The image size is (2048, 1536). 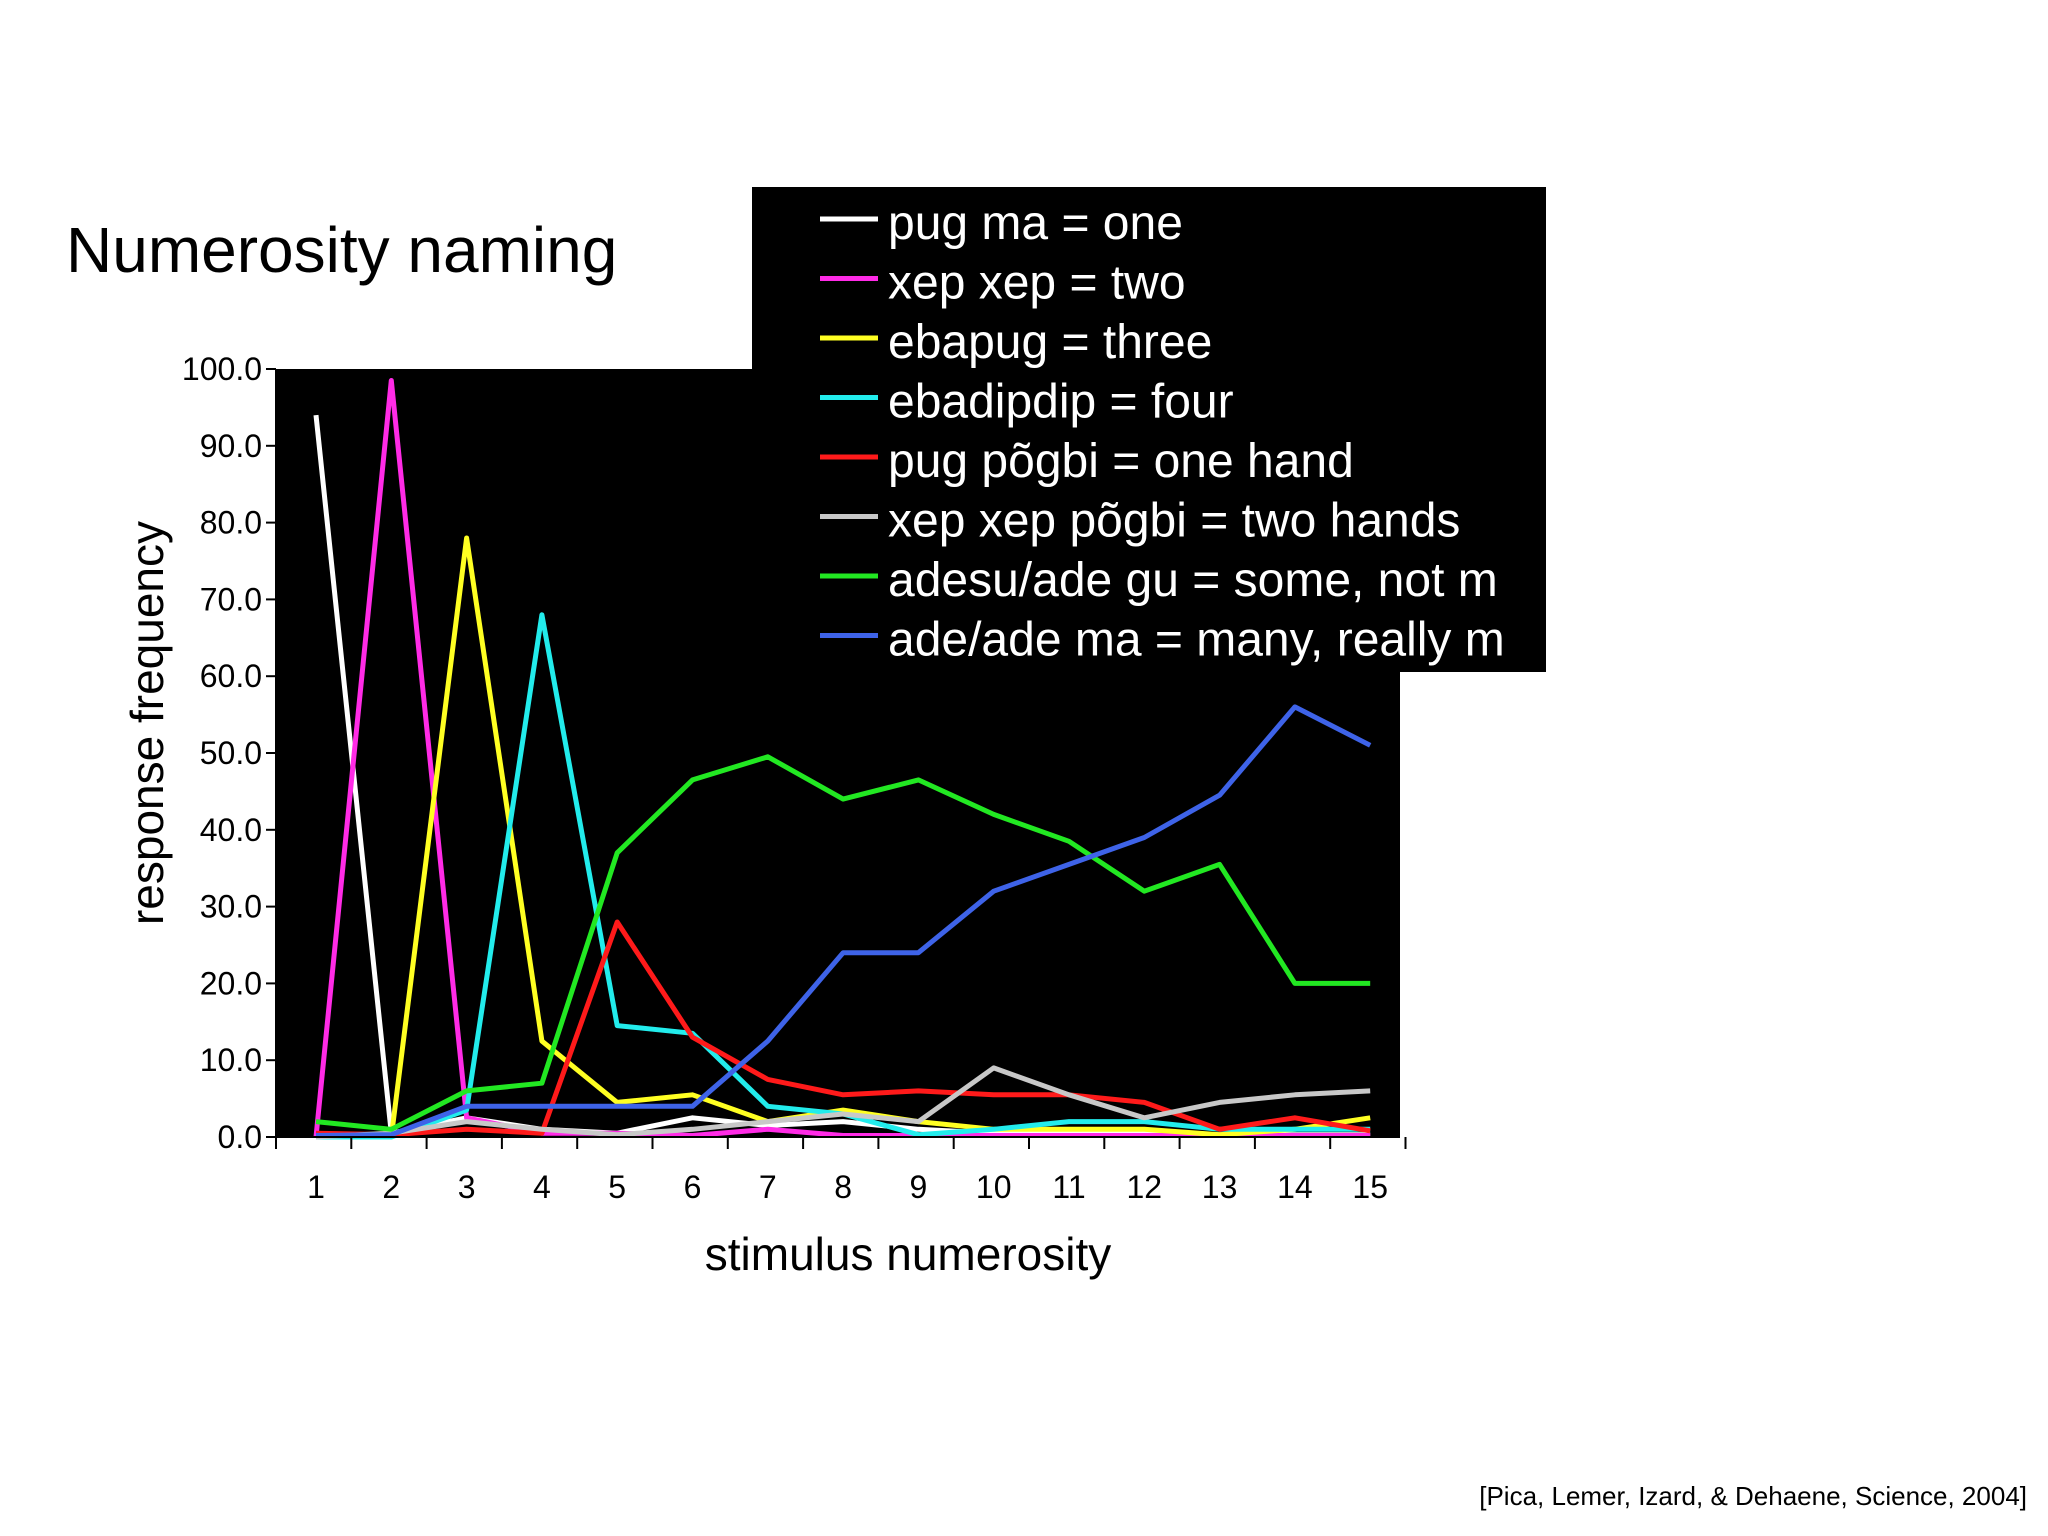 I want to click on x-tick-label: 3, so click(x=467, y=1187).